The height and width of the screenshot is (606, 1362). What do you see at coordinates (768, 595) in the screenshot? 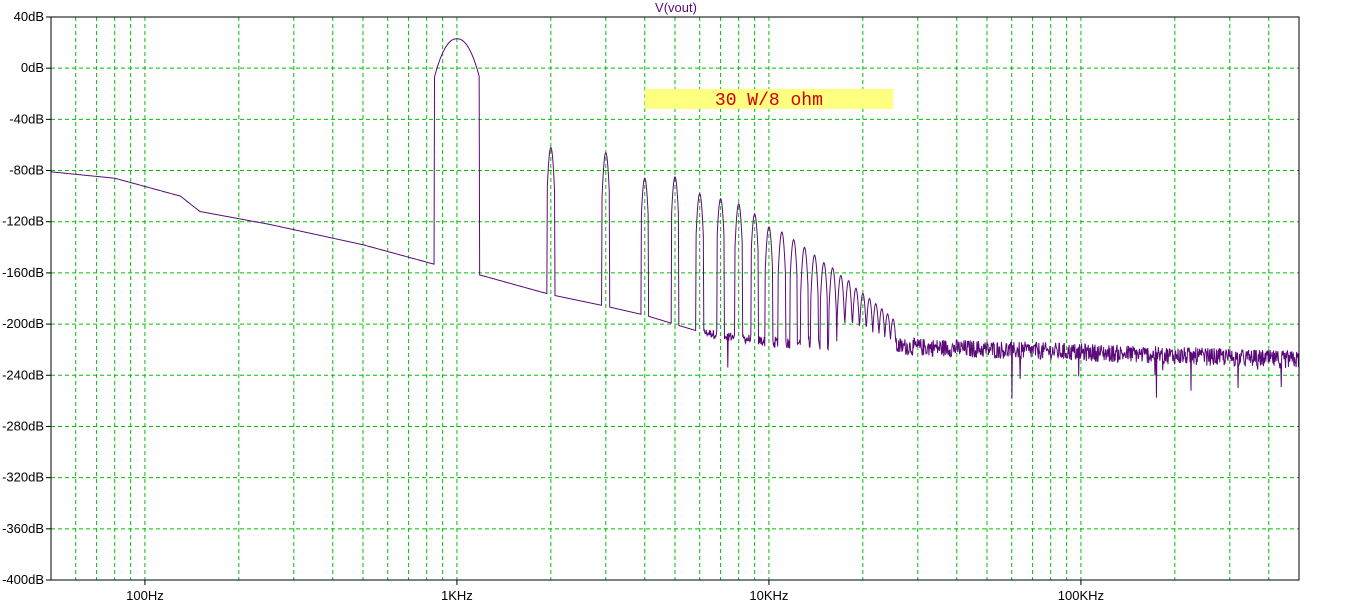
I see `x-tick-label: 10KHz` at bounding box center [768, 595].